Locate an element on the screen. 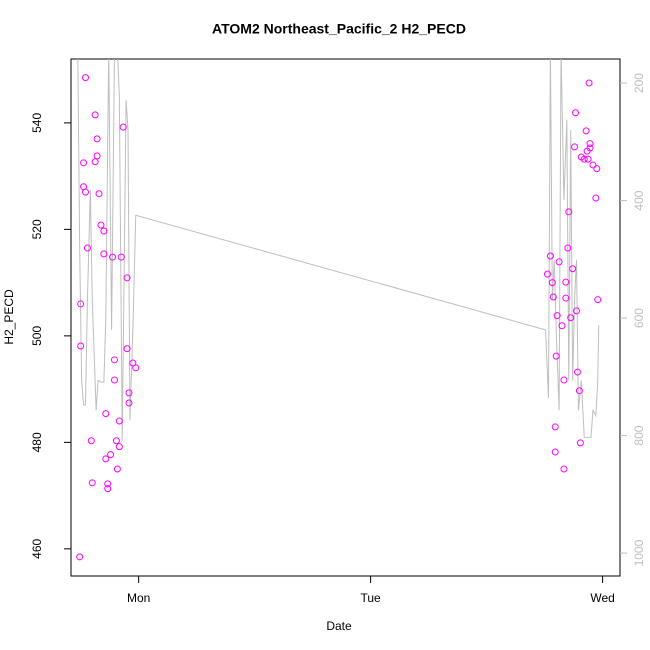  y2-tick-label: 1000 is located at coordinates (639, 552).